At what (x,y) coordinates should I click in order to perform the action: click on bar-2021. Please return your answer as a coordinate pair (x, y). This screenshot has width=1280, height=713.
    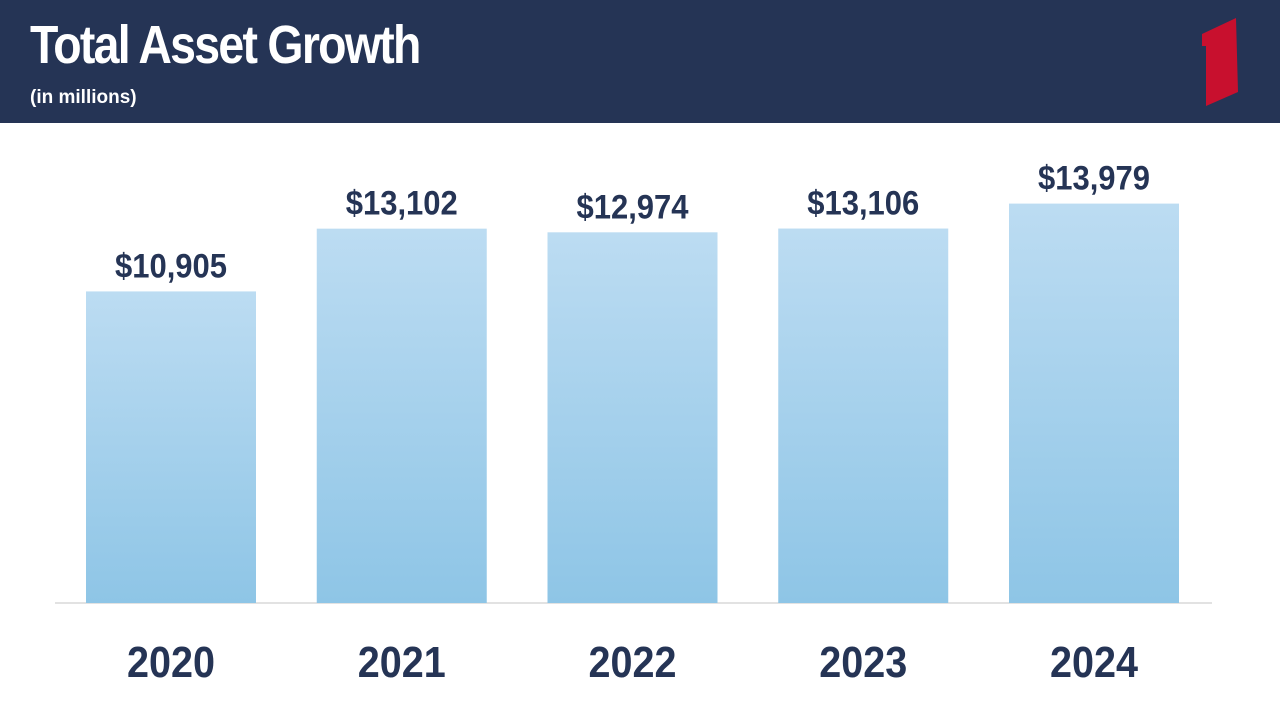
    Looking at the image, I should click on (401, 415).